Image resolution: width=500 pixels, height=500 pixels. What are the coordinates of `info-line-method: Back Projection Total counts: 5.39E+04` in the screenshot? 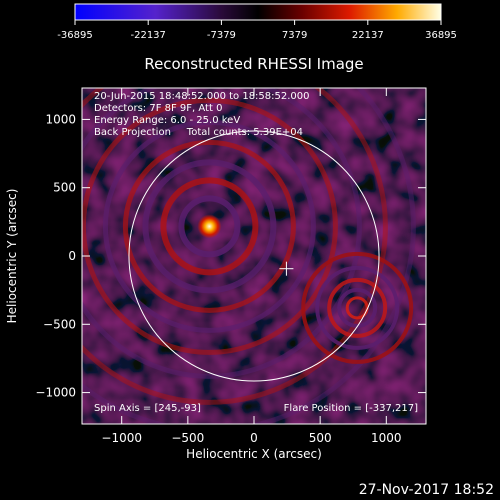 It's located at (198, 132).